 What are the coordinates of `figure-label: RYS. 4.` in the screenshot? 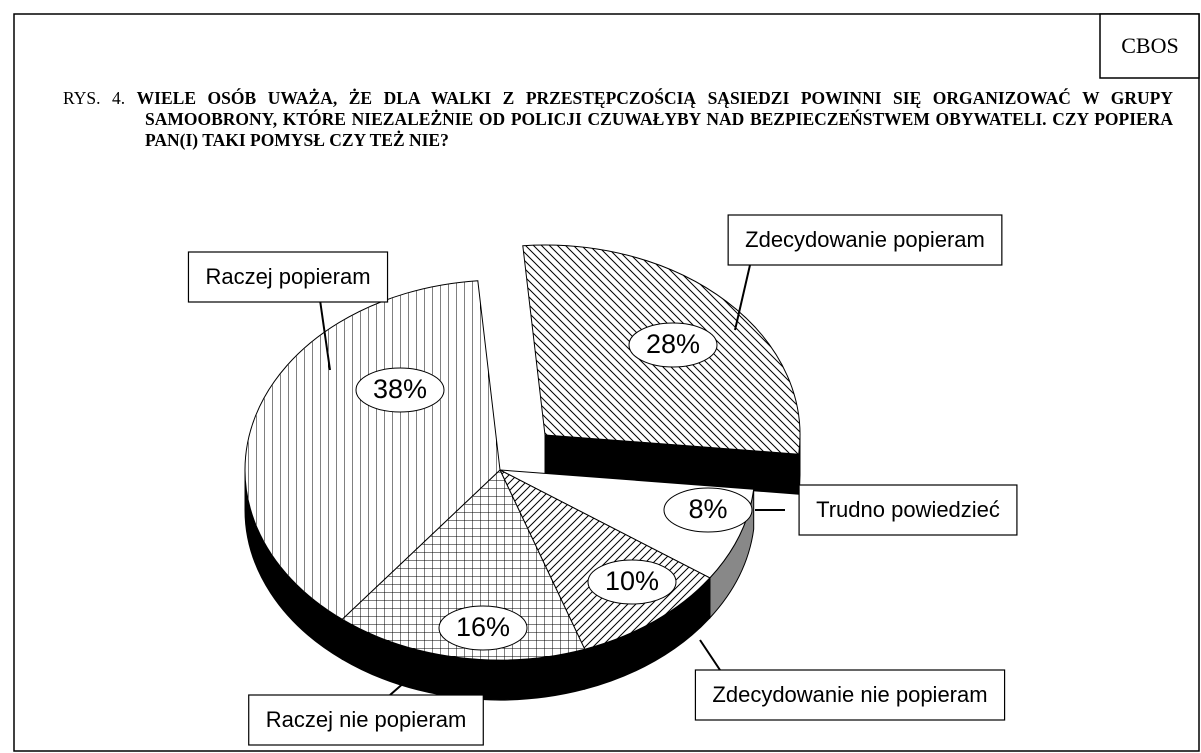 It's located at (94, 98).